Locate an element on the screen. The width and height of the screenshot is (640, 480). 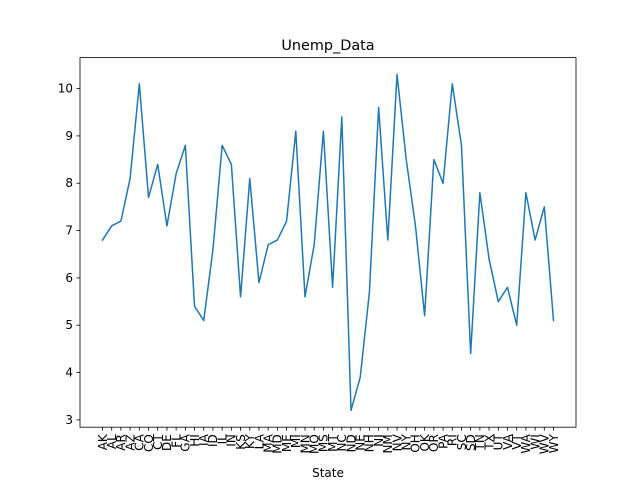
x-tick-label-vt: VT is located at coordinates (517, 442).